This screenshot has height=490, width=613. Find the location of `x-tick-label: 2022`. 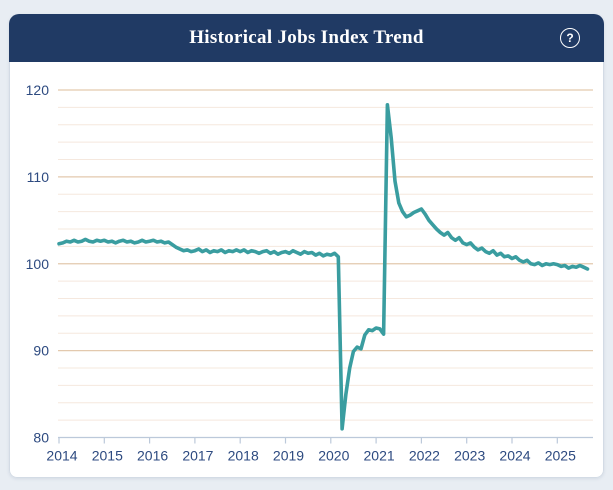

x-tick-label: 2022 is located at coordinates (424, 456).